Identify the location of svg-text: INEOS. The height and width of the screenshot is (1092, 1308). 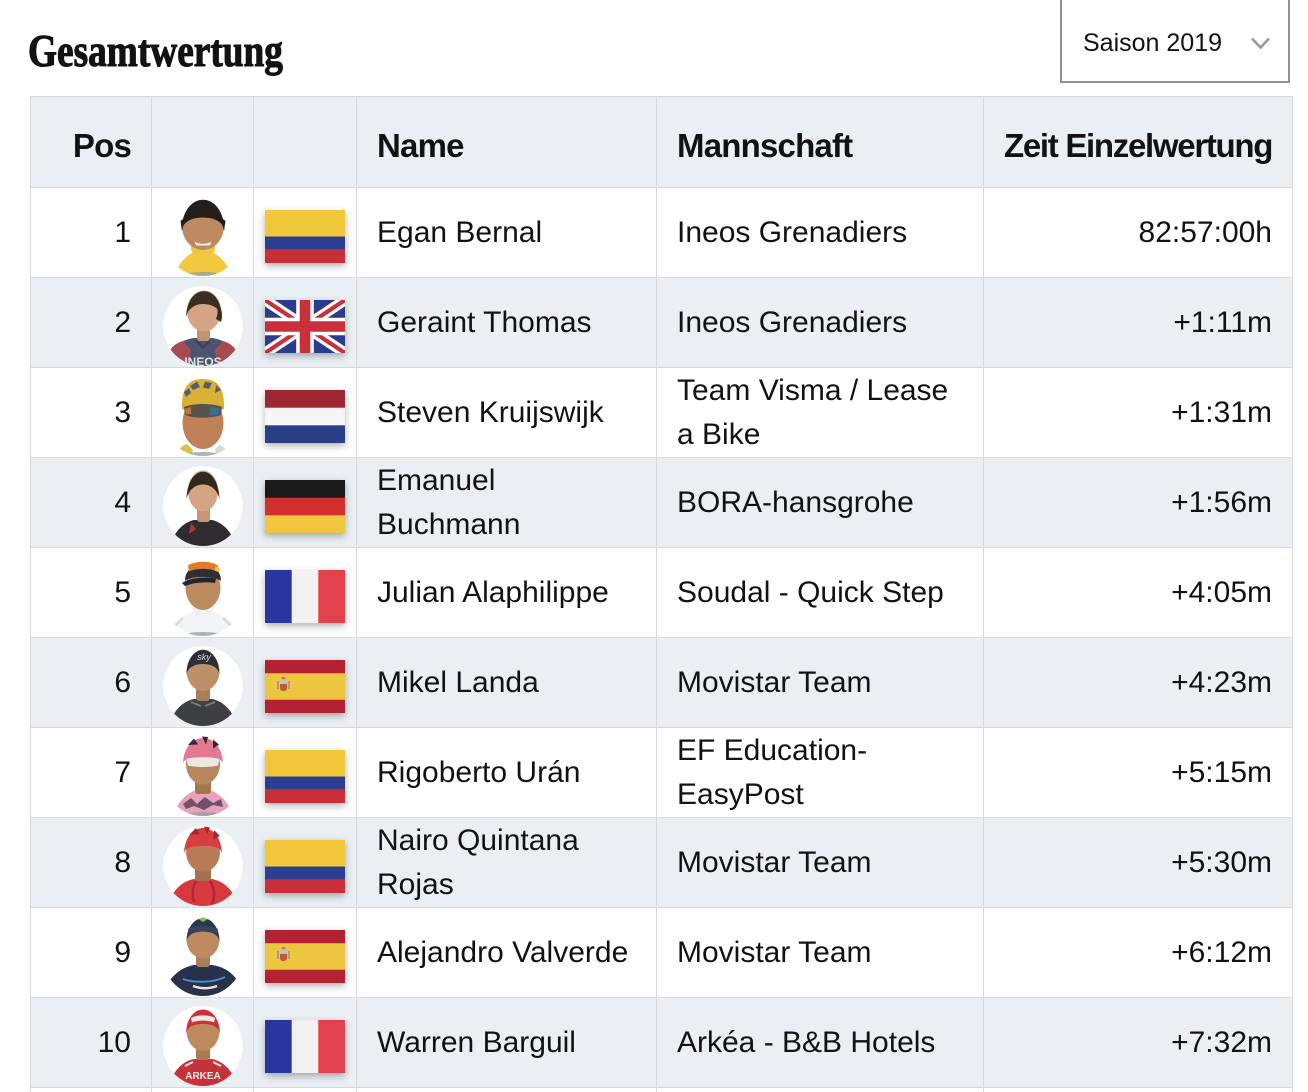
(202, 360).